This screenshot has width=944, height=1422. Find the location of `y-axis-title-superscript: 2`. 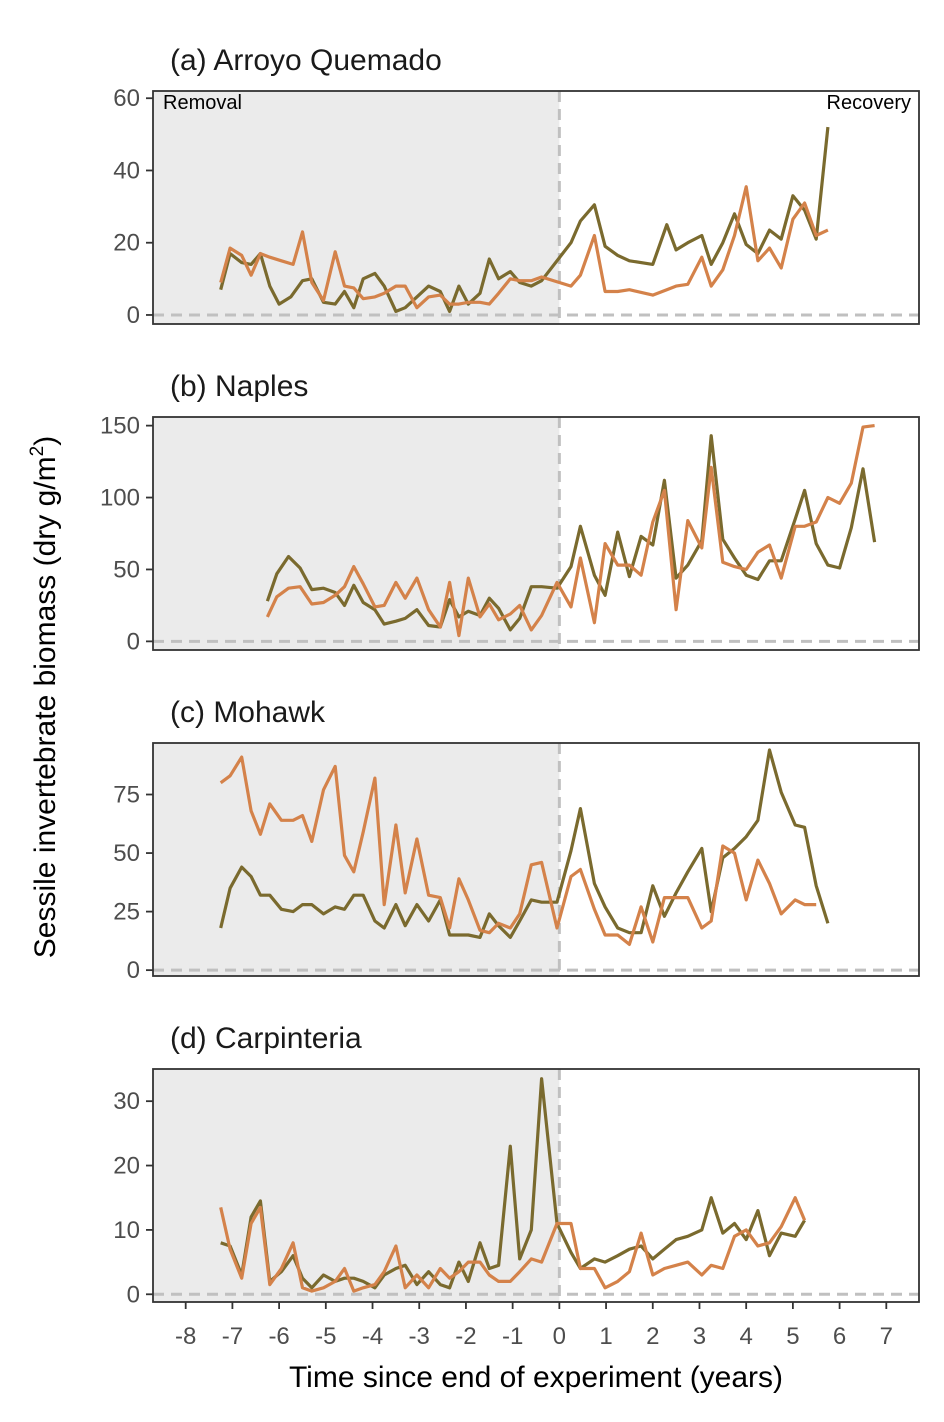

y-axis-title-superscript: 2 is located at coordinates (37, 451).